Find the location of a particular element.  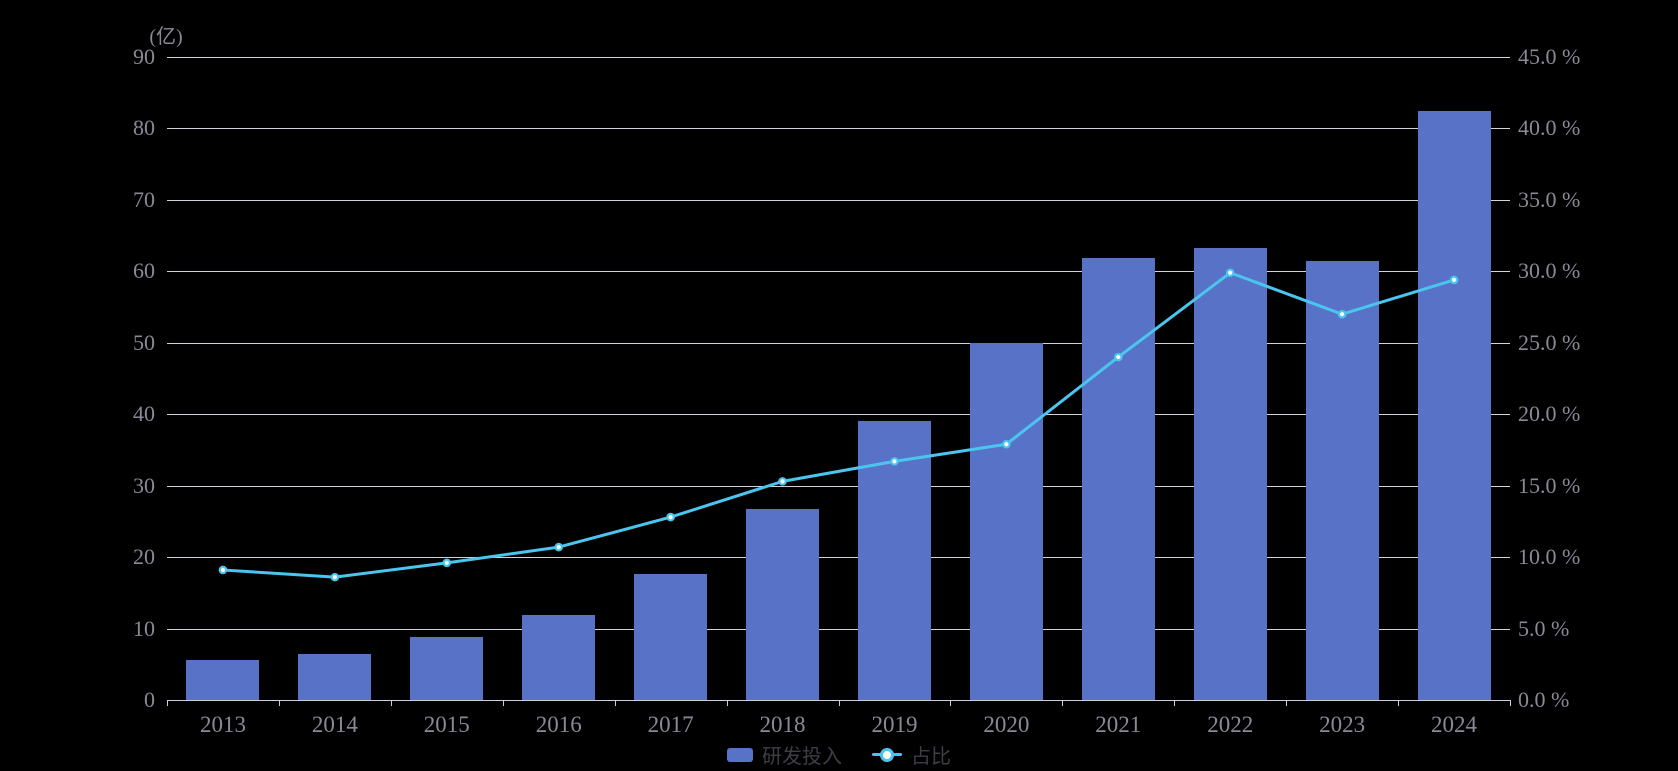

legend-item-ratio: 占比 is located at coordinates (911, 754).